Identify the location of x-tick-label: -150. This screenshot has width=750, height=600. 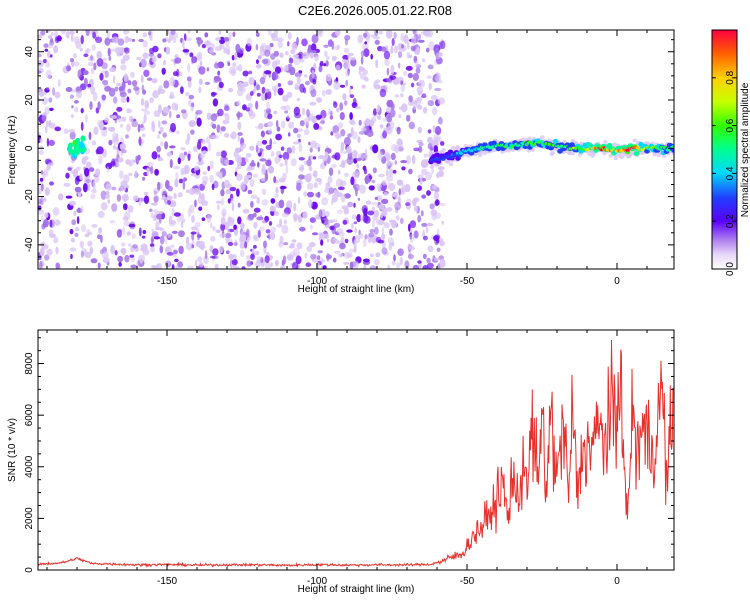
(167, 281).